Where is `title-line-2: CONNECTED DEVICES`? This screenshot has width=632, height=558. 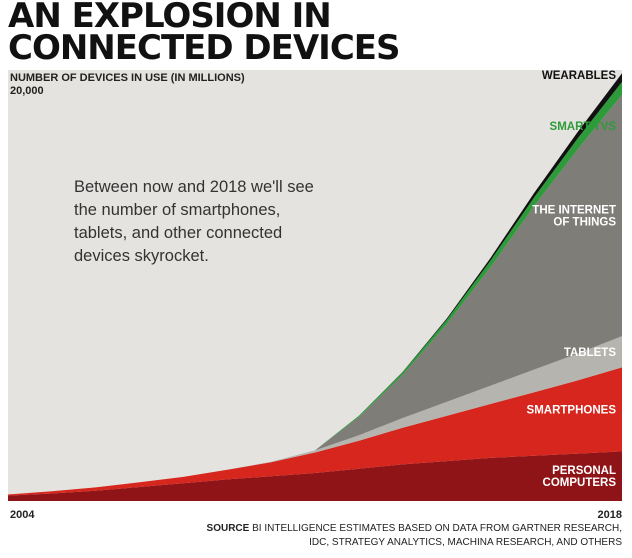 title-line-2: CONNECTED DEVICES is located at coordinates (204, 48).